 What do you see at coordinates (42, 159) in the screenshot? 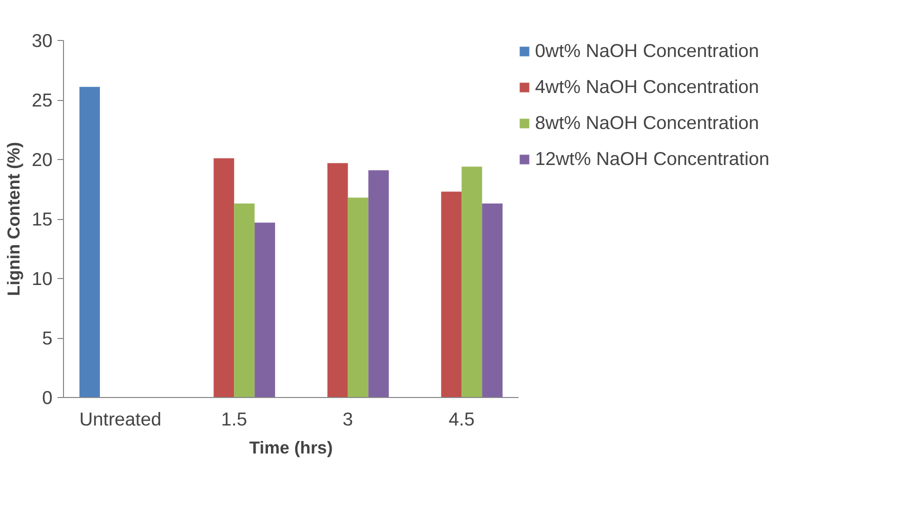
I see `y-tick-label: 20` at bounding box center [42, 159].